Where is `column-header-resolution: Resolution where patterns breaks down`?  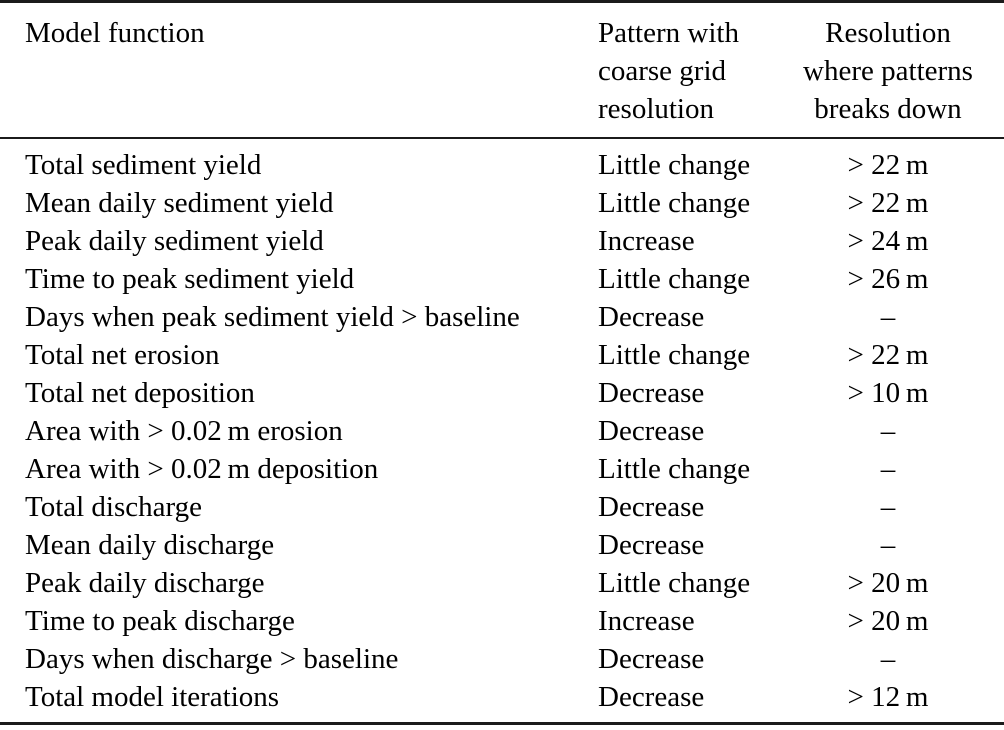 column-header-resolution: Resolution where patterns breaks down is located at coordinates (888, 71).